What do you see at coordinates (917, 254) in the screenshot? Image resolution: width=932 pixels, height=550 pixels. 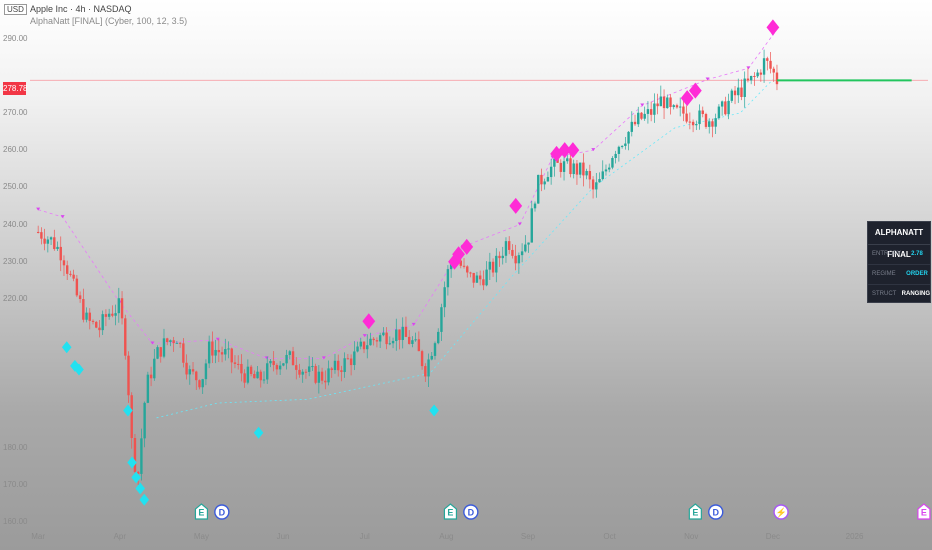 I see `entropy-value: 2.78` at bounding box center [917, 254].